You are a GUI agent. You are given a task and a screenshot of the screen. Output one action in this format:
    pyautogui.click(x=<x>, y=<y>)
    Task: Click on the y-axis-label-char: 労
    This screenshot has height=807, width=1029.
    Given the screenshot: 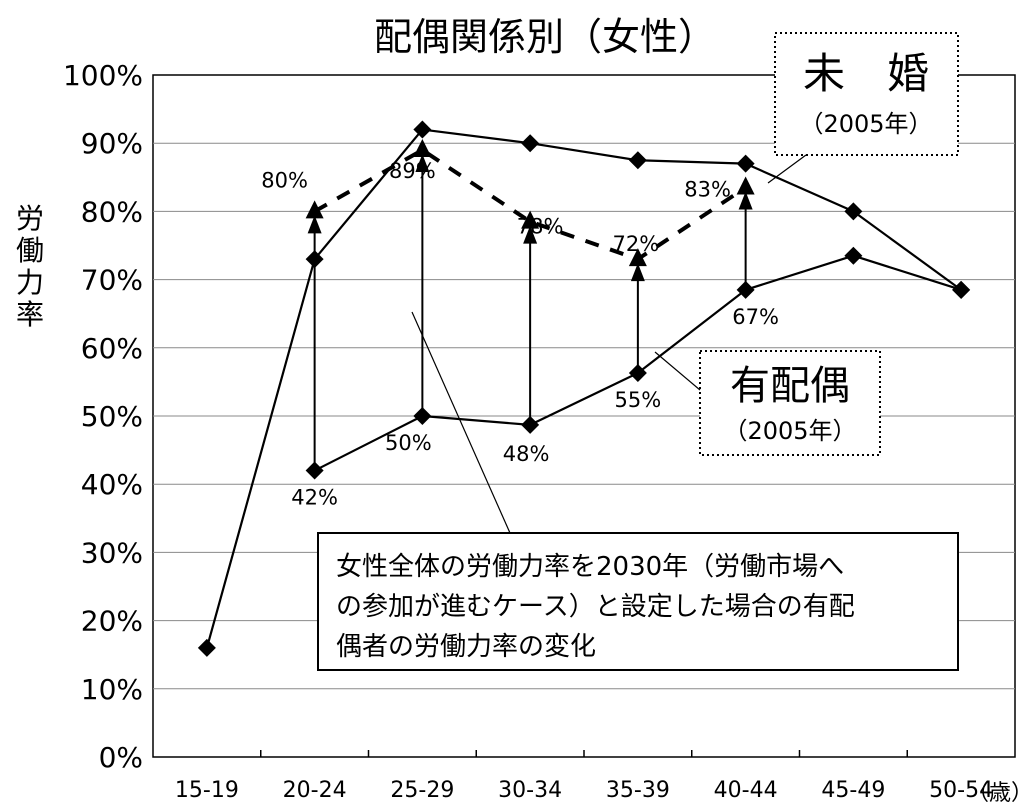 What is the action you would take?
    pyautogui.click(x=30, y=218)
    